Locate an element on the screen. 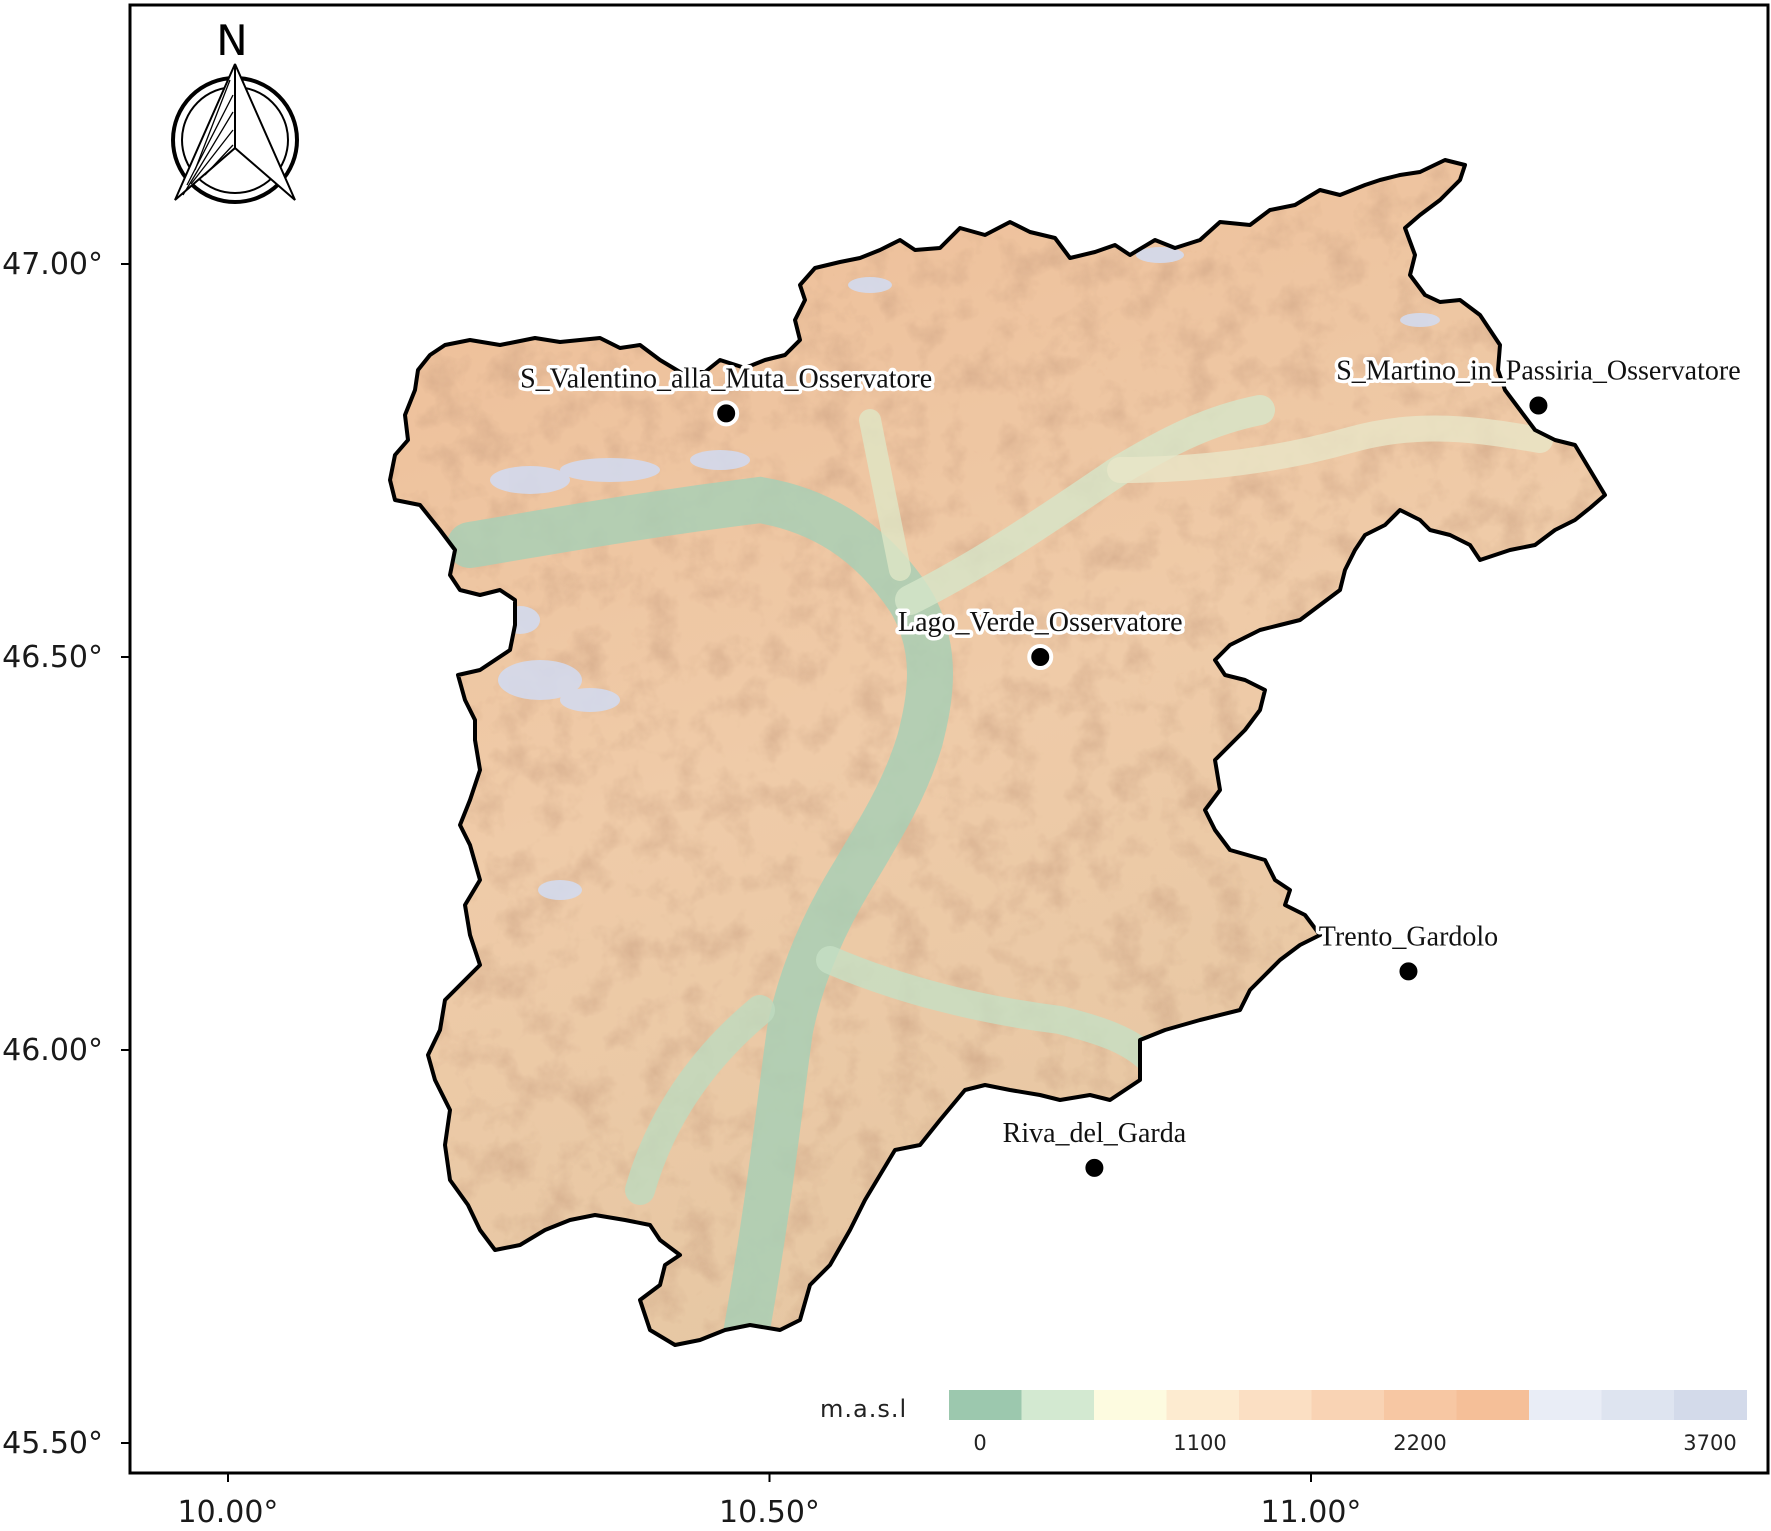  legend-title: m.a.s.l is located at coordinates (863, 1409).